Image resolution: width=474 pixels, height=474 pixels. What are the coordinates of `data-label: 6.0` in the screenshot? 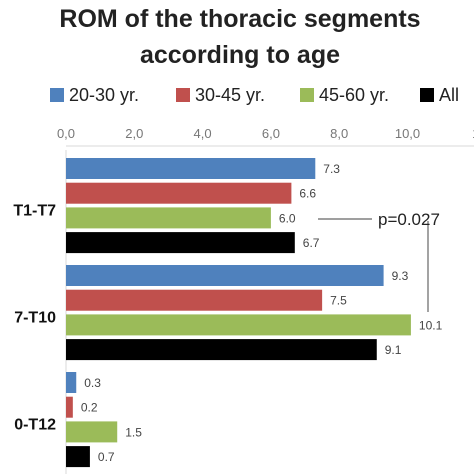 It's located at (287, 218).